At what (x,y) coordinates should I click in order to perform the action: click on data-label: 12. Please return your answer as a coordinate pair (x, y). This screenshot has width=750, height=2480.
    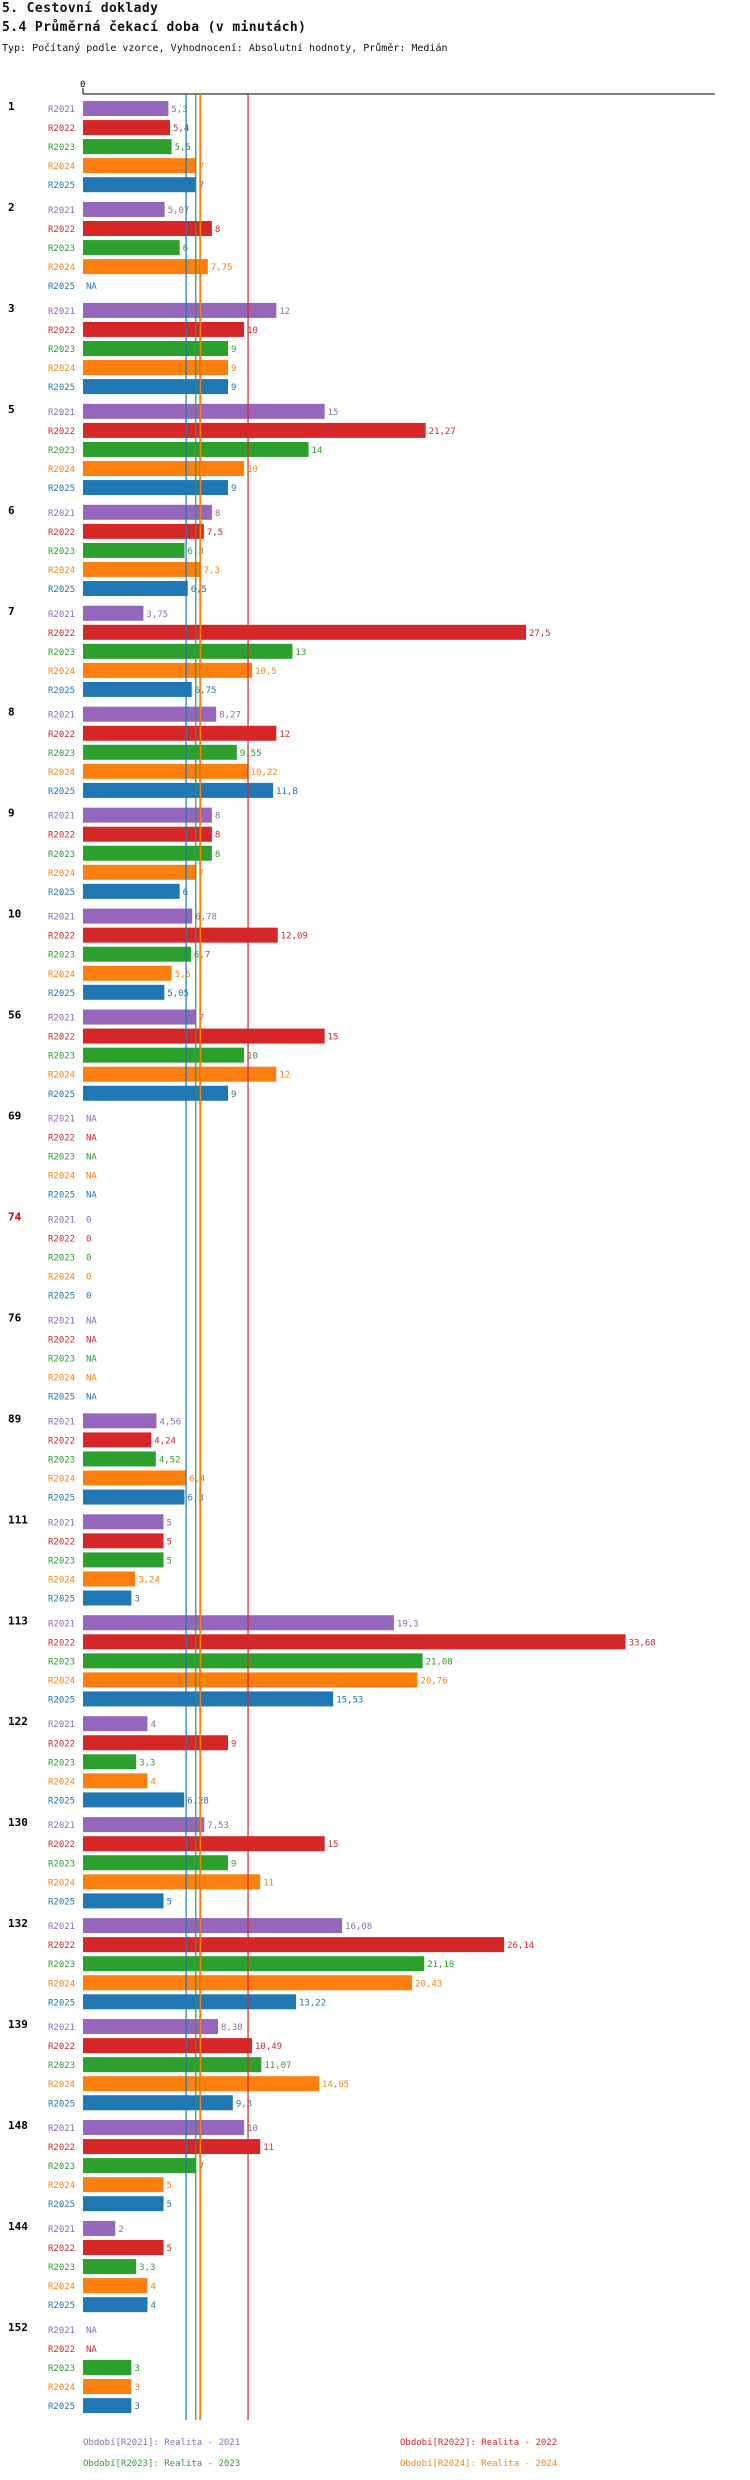
    Looking at the image, I should click on (284, 1076).